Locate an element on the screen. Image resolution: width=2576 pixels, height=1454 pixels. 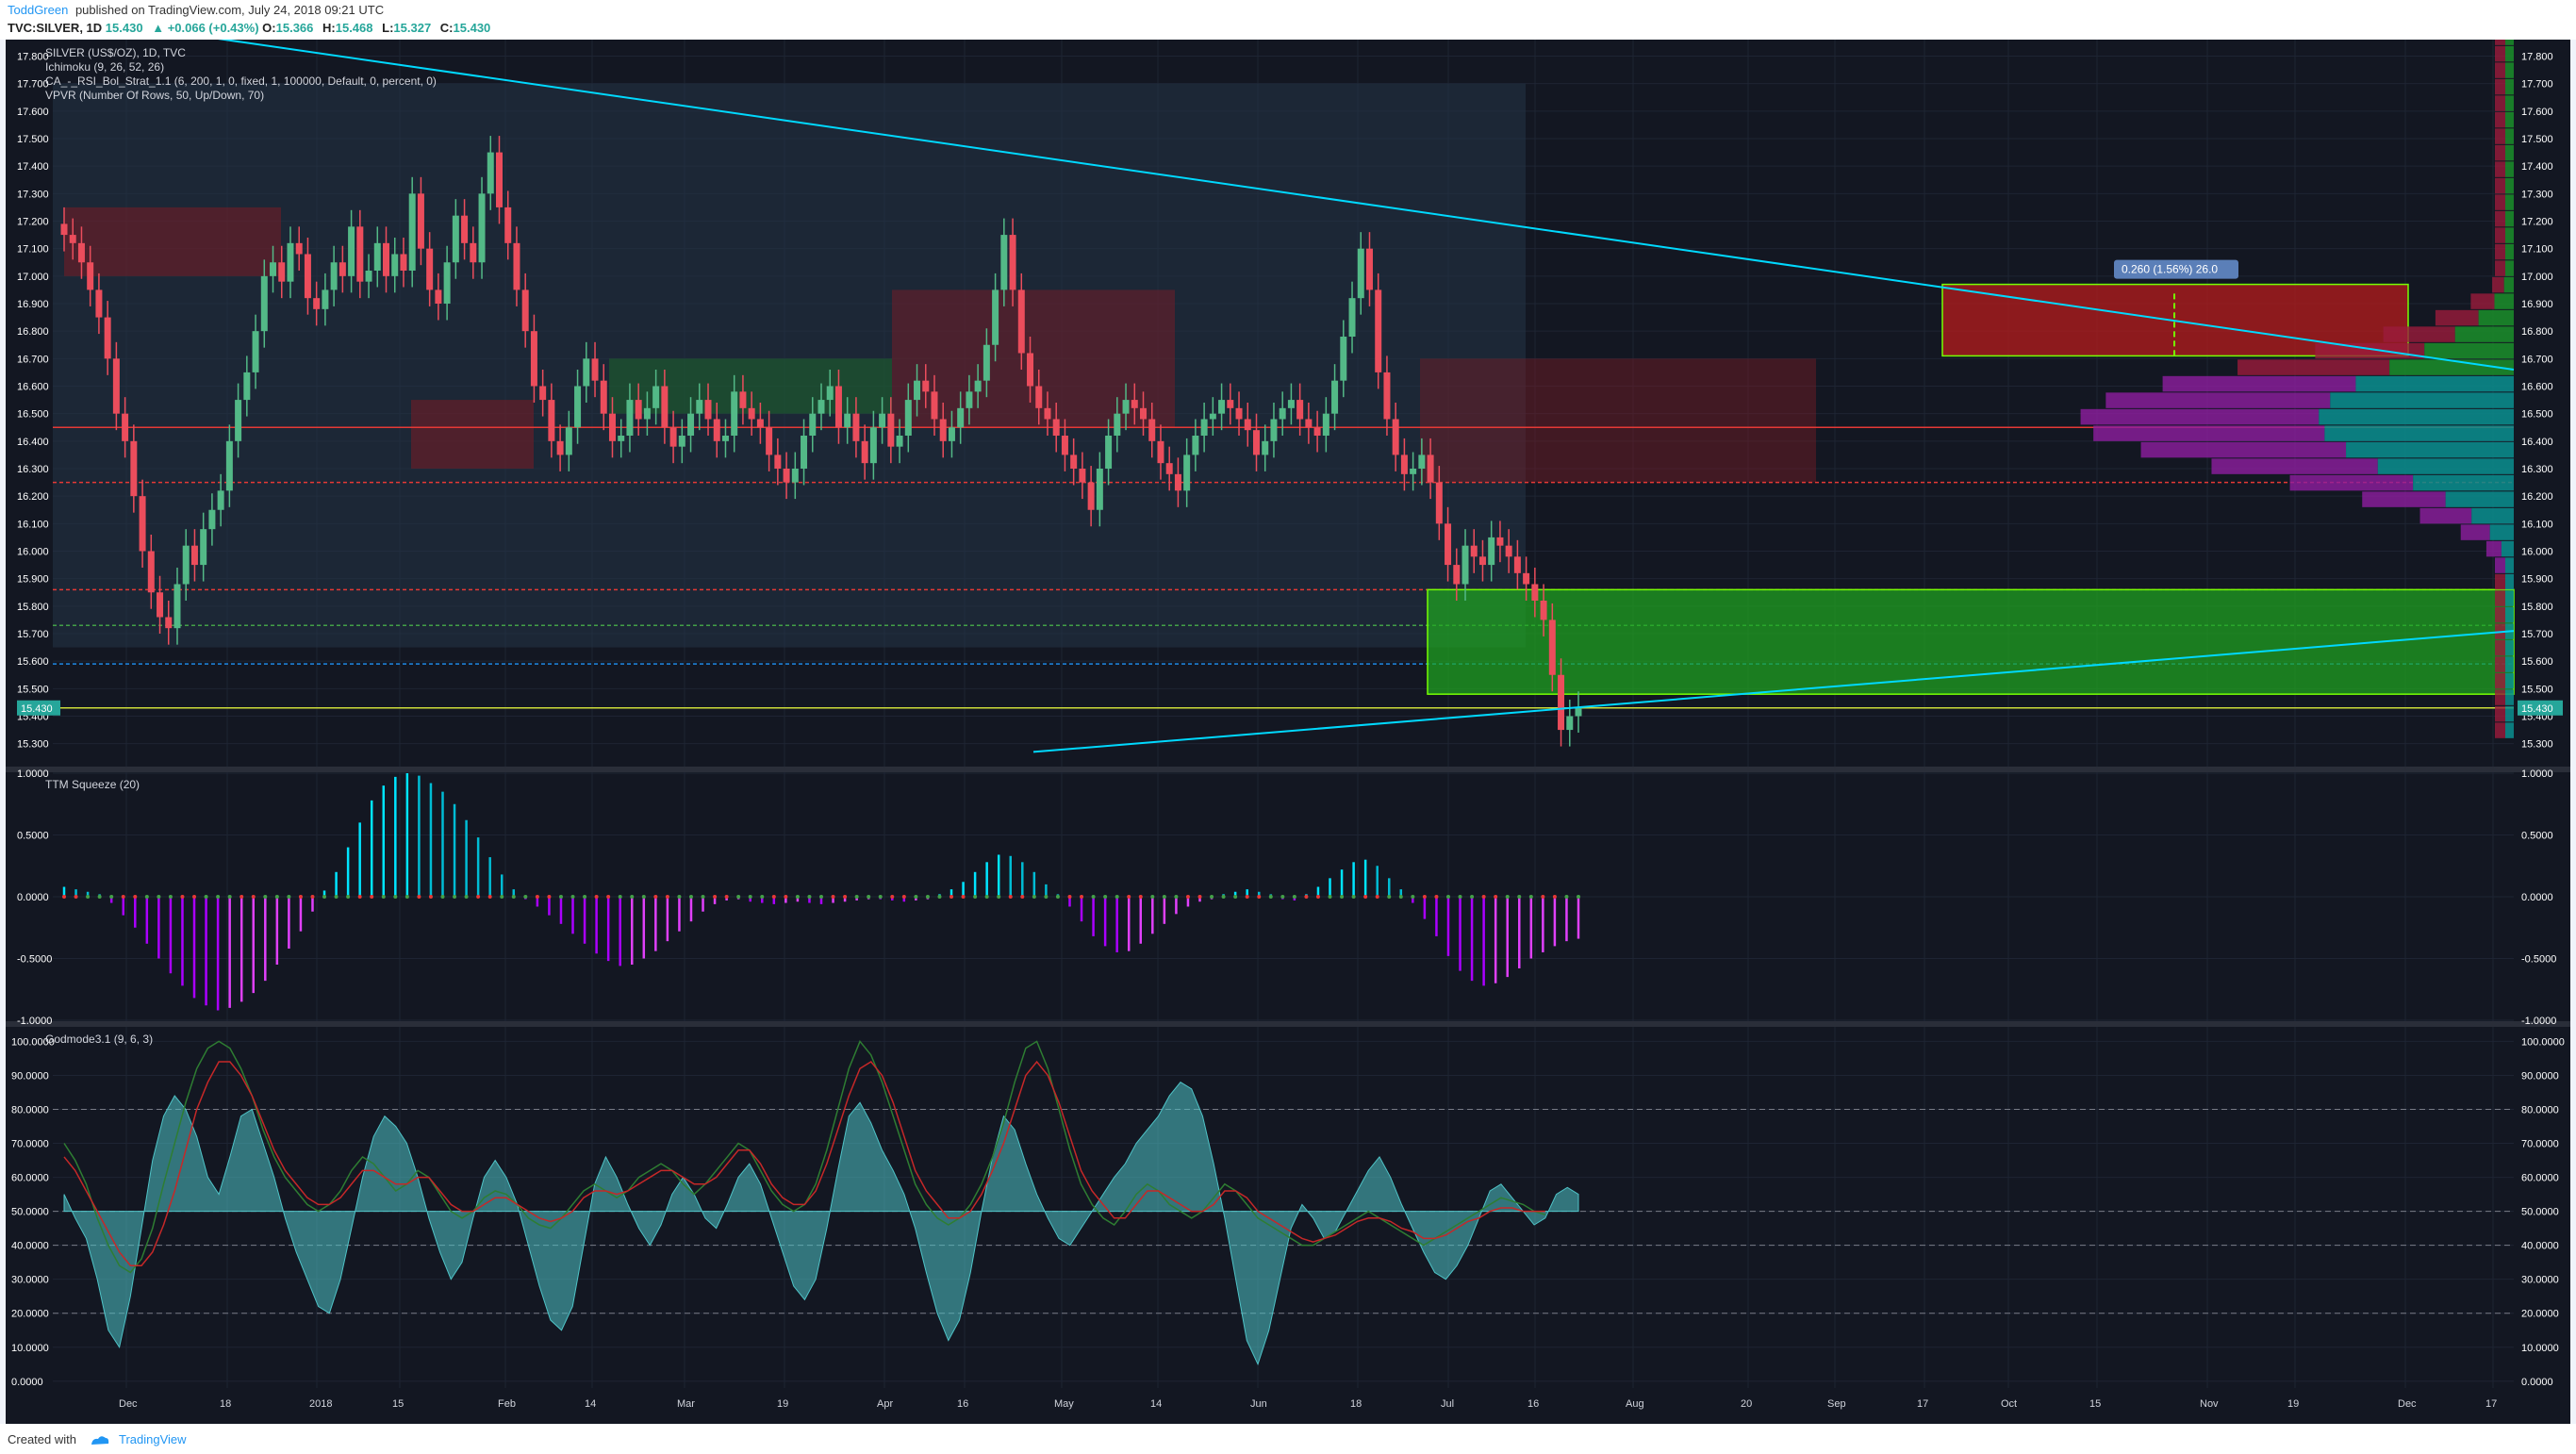
godmode-tick-left: 70.0000 is located at coordinates (30, 1144).